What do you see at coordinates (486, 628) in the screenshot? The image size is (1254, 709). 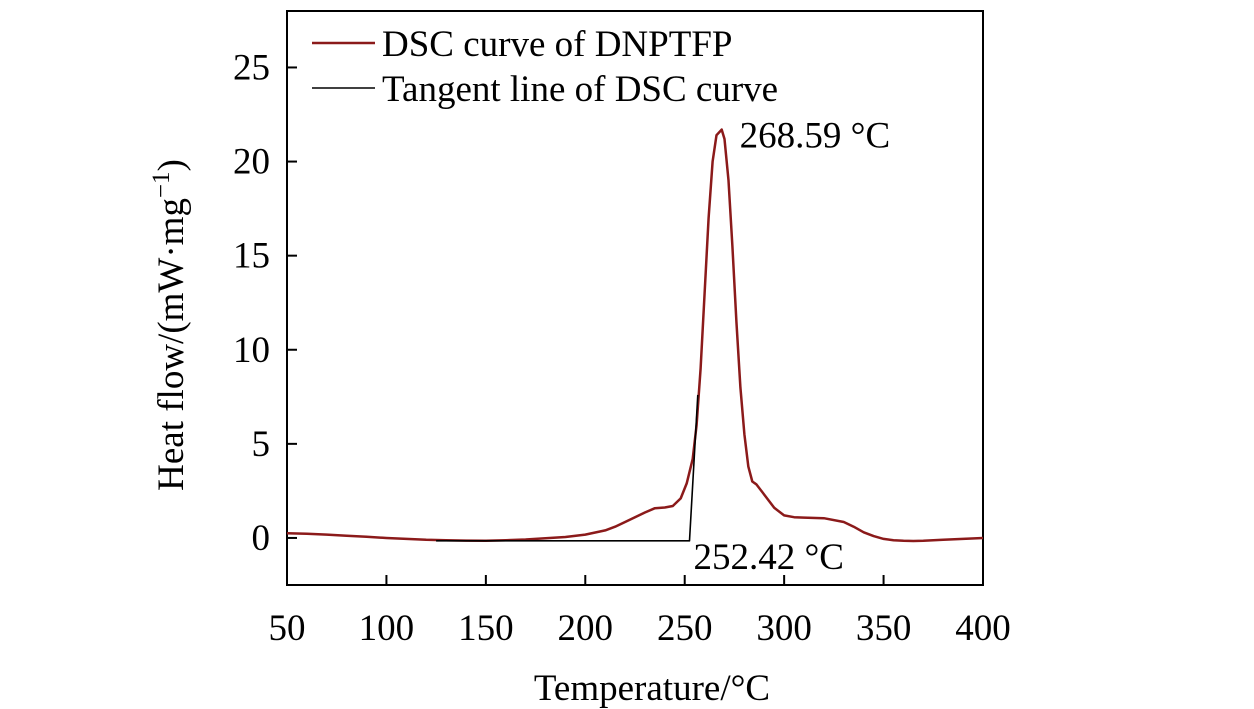 I see `x-tick-label: 150` at bounding box center [486, 628].